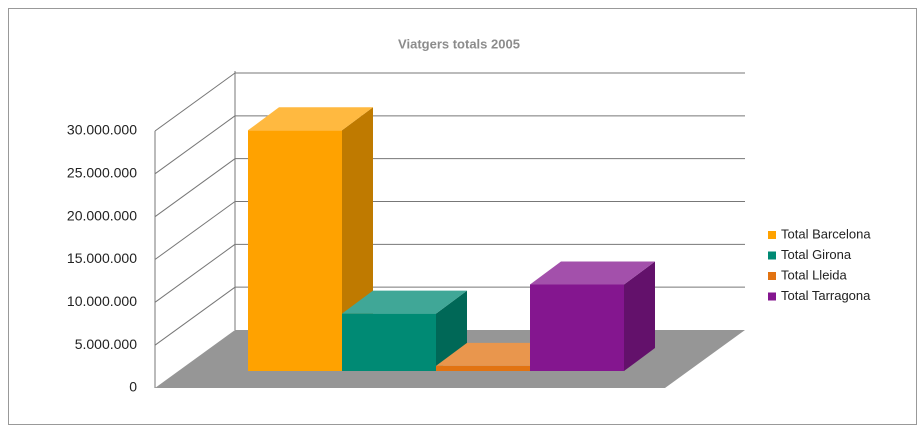 The image size is (919, 432). I want to click on legend-label: Total Lleida, so click(814, 274).